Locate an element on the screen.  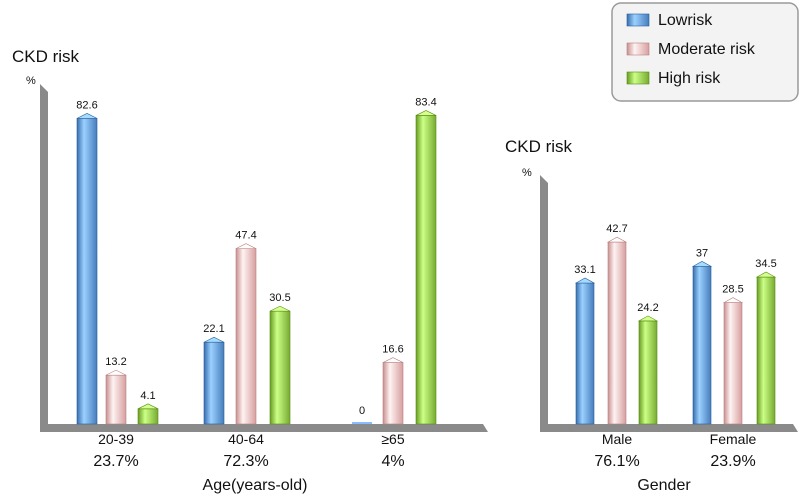
age-chart-ylabel: % is located at coordinates (31, 81).